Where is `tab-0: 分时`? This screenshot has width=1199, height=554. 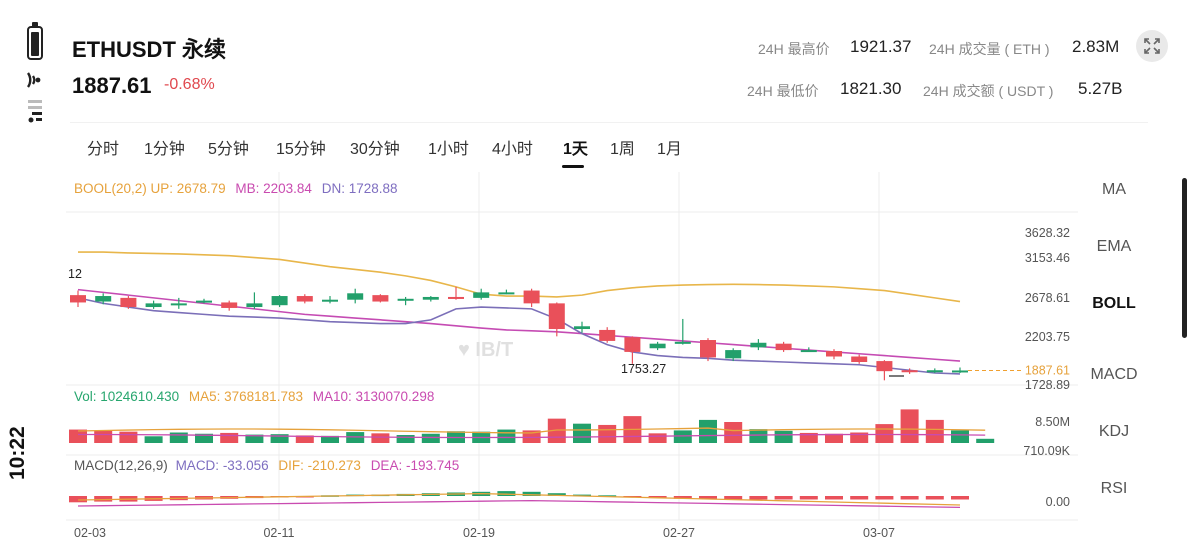 tab-0: 分时 is located at coordinates (103, 149).